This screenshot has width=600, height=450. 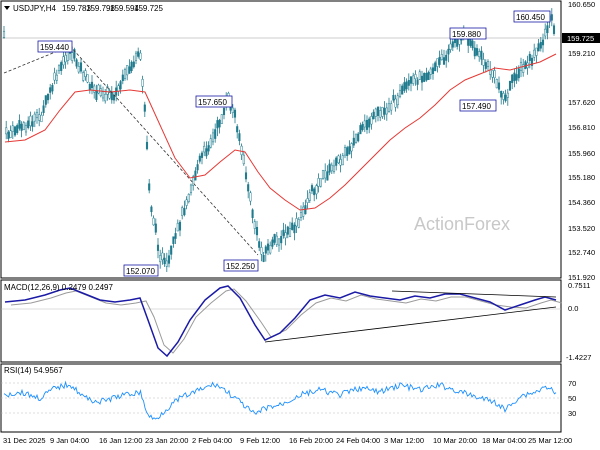 I want to click on time-label: 23 Jan 20:00, so click(x=166, y=440).